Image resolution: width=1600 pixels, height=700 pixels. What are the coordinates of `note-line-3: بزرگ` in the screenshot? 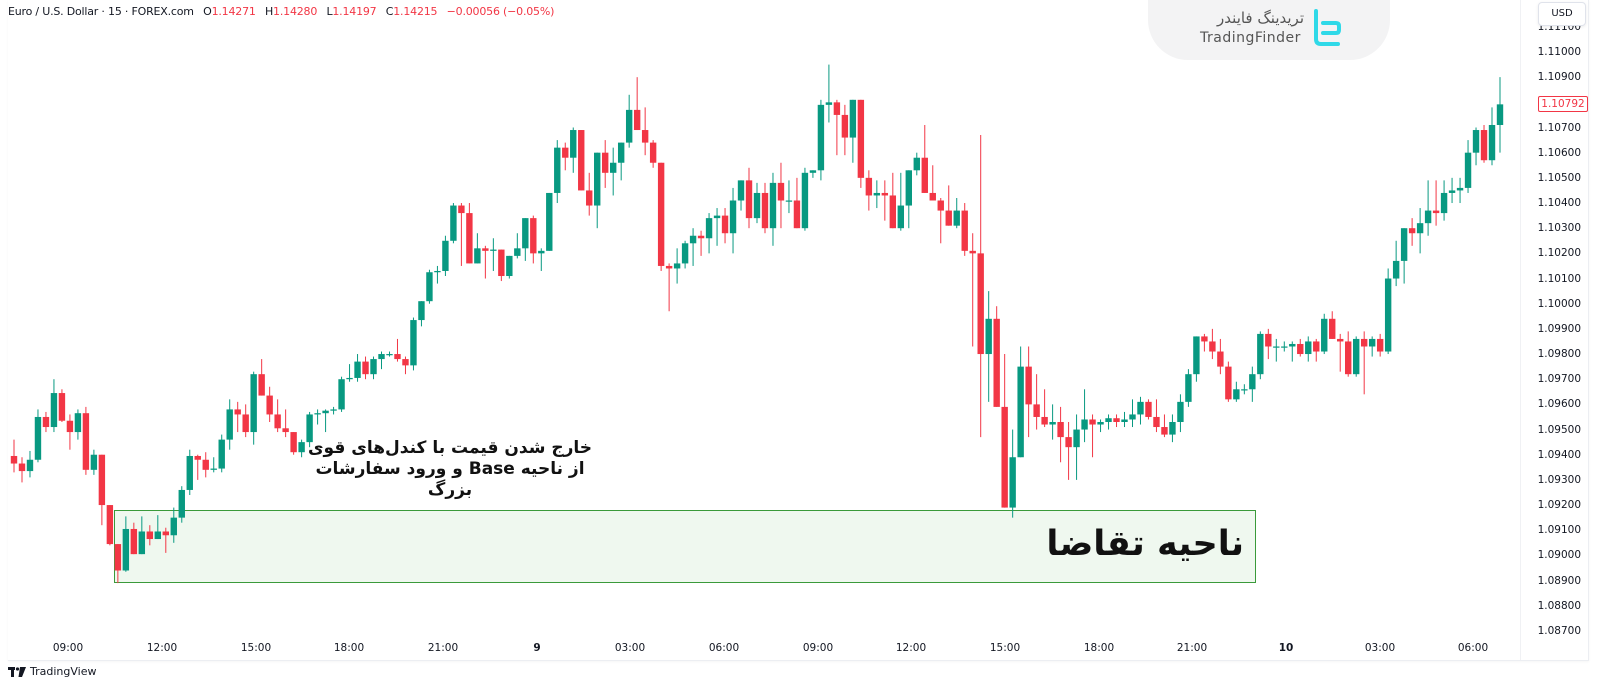 It's located at (450, 490).